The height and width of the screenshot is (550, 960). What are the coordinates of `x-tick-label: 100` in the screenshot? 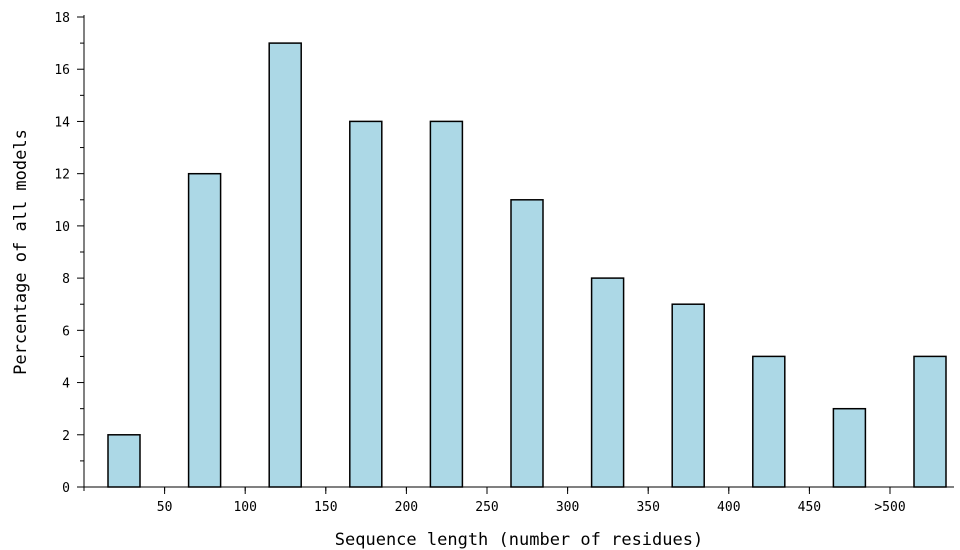 It's located at (244, 507).